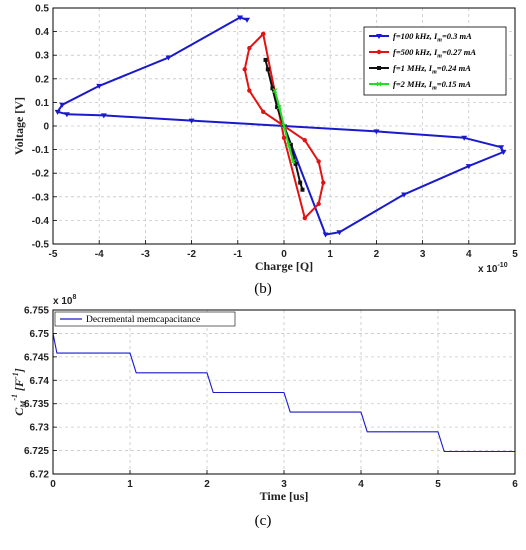 Image resolution: width=526 pixels, height=550 pixels. What do you see at coordinates (64, 300) in the screenshot?
I see `y-multiplier: x 108` at bounding box center [64, 300].